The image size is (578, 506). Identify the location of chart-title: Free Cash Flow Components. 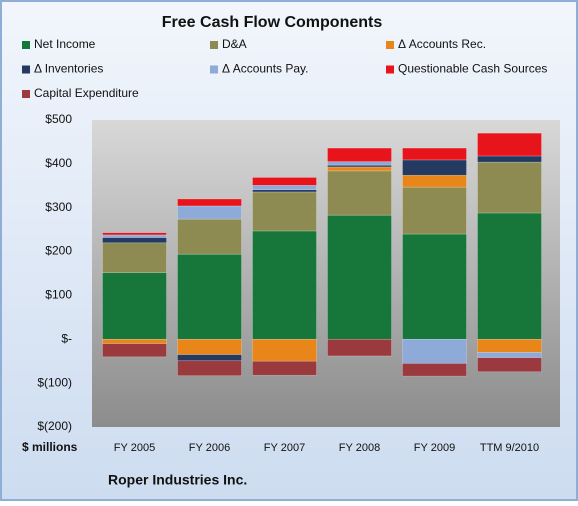
(272, 22).